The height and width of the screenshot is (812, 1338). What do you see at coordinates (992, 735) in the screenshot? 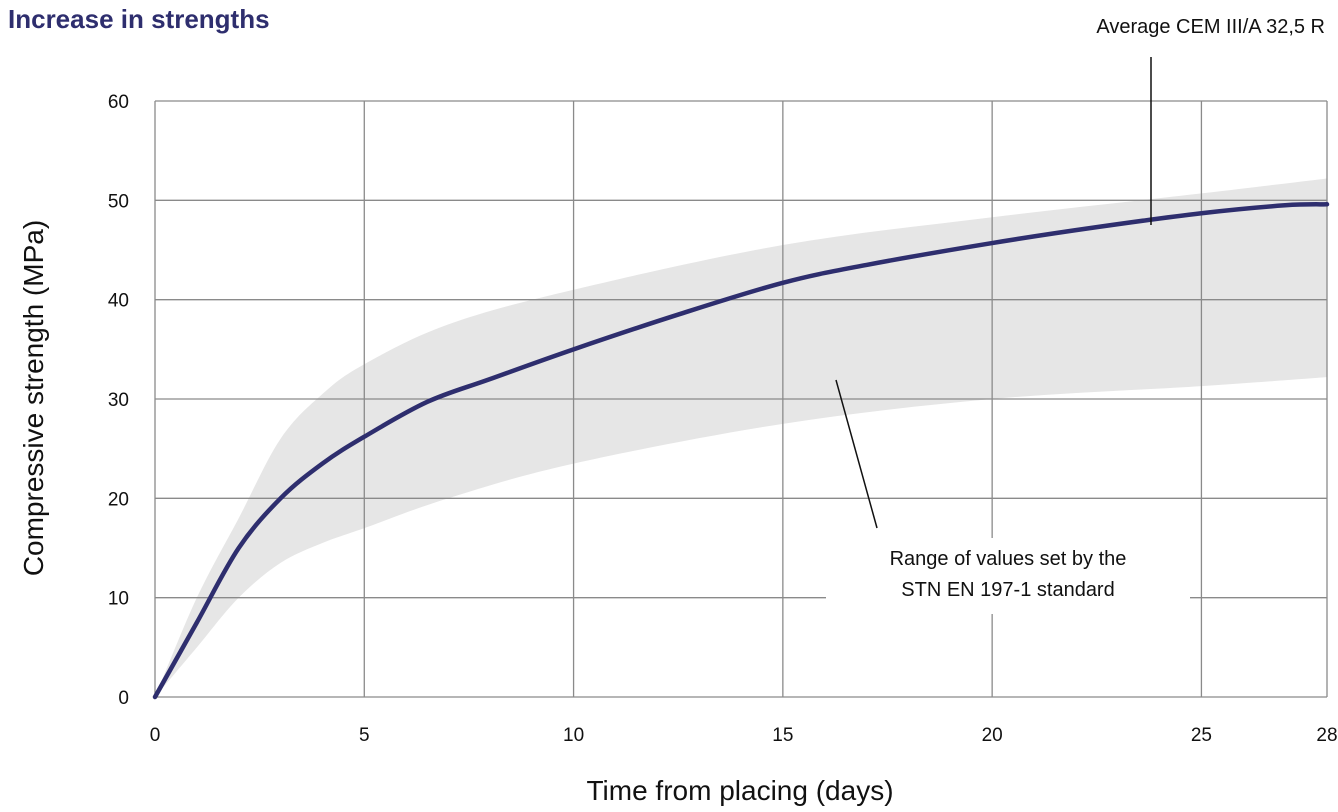
I see `x-tick-label: 20` at bounding box center [992, 735].